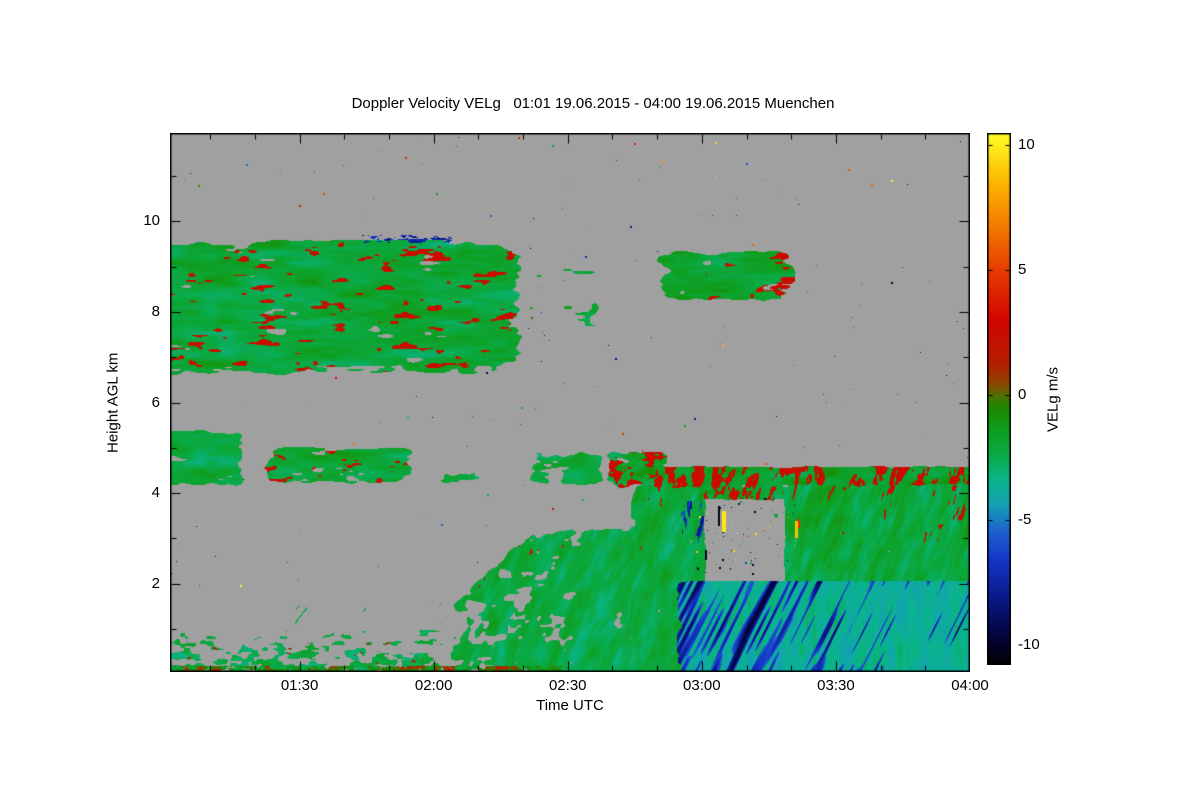 The width and height of the screenshot is (1200, 800). I want to click on x-tick-label: 03:30, so click(836, 685).